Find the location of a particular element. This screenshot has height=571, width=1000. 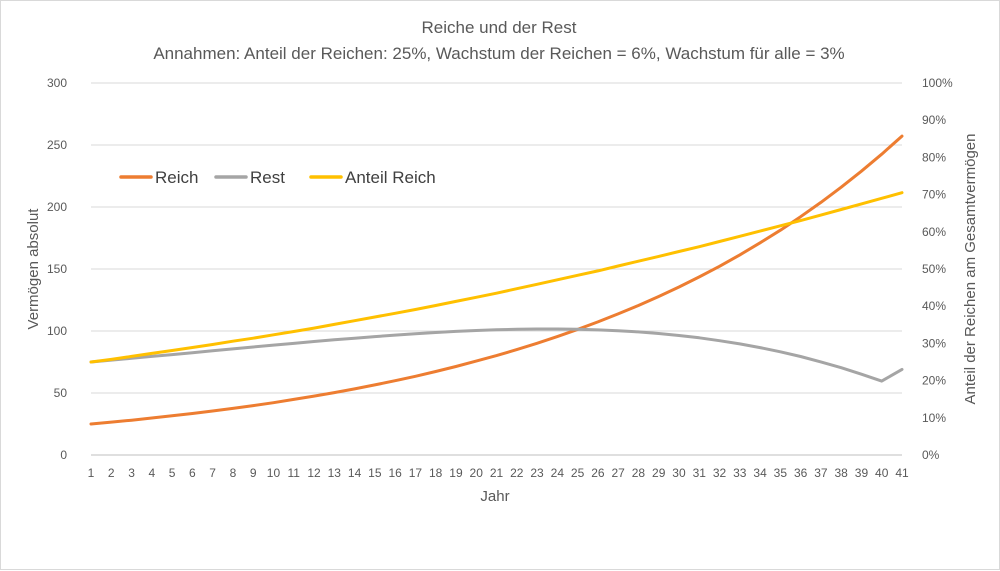

series-line-rest is located at coordinates (496, 355).